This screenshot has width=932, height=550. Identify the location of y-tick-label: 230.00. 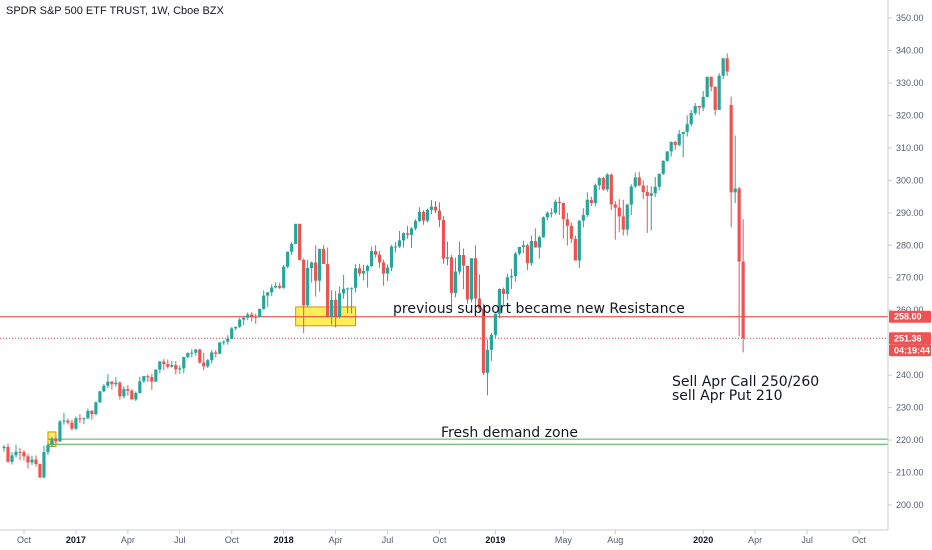
(910, 408).